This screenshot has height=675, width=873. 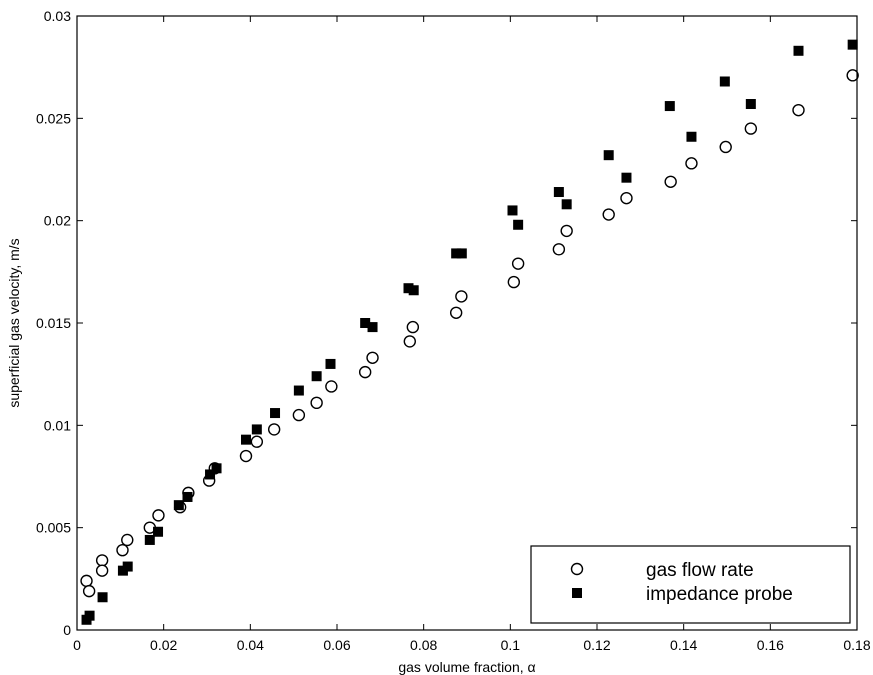 What do you see at coordinates (57, 221) in the screenshot?
I see `y-tick-label: 0.02` at bounding box center [57, 221].